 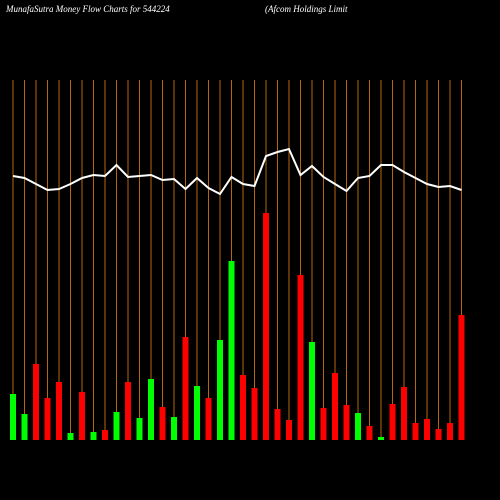 What do you see at coordinates (237, 171) in the screenshot?
I see `money-flow-line` at bounding box center [237, 171].